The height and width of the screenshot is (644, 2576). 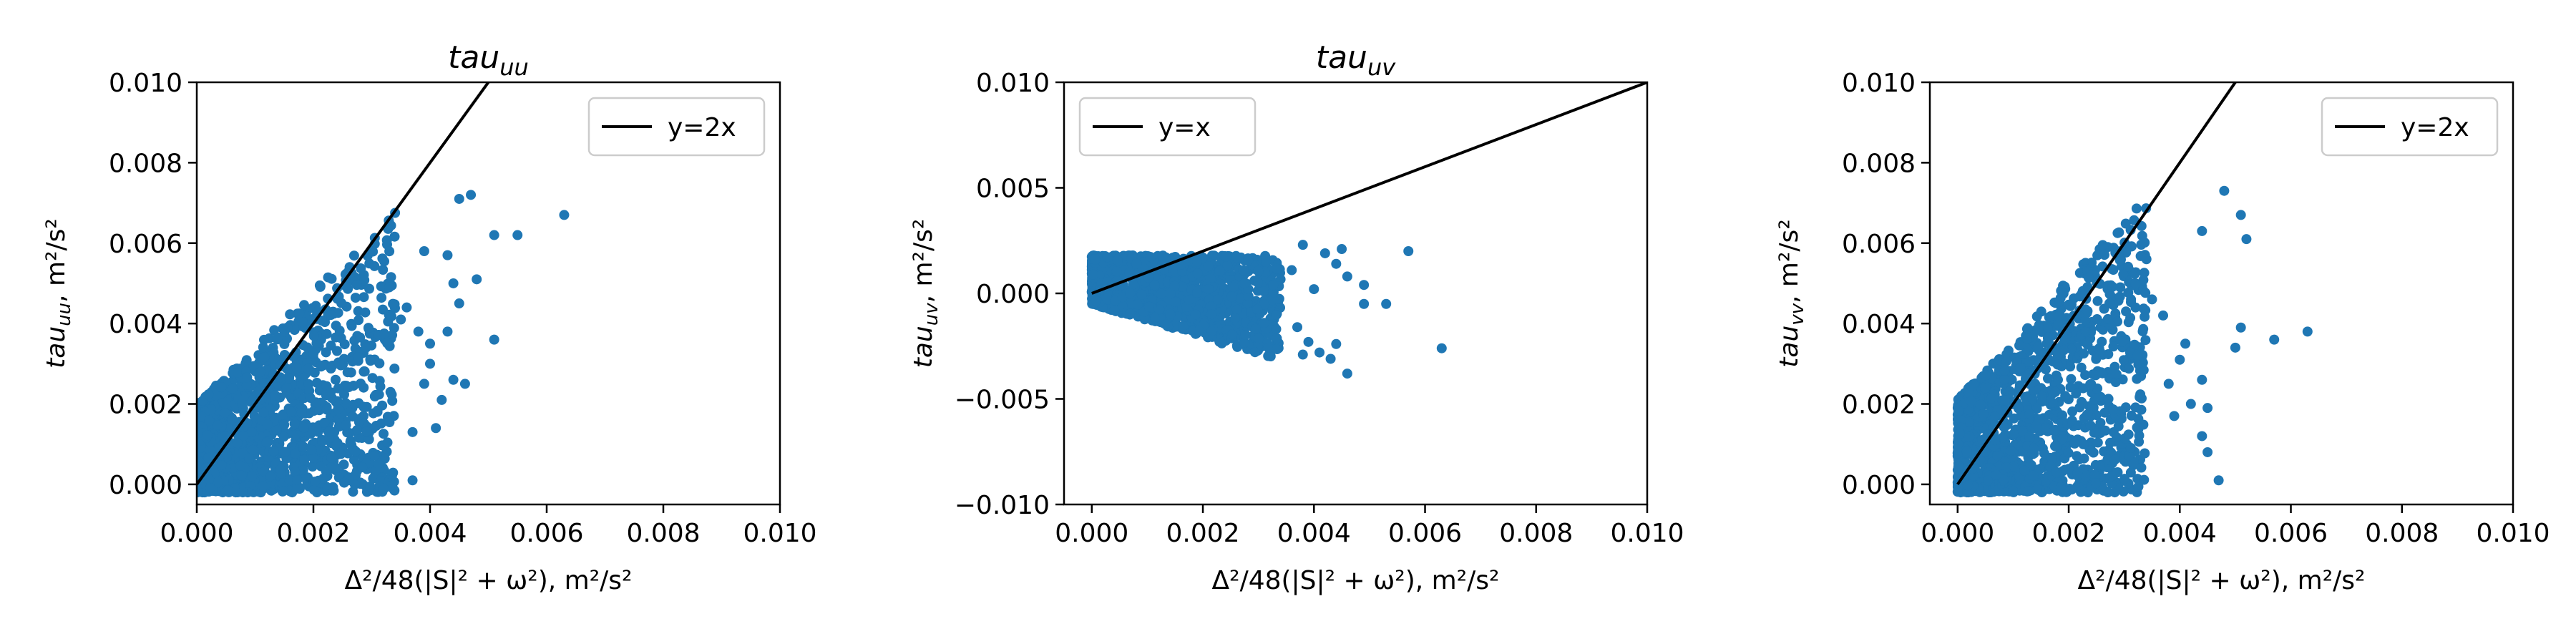 What do you see at coordinates (313, 533) in the screenshot?
I see `x-tick-label: 0.002` at bounding box center [313, 533].